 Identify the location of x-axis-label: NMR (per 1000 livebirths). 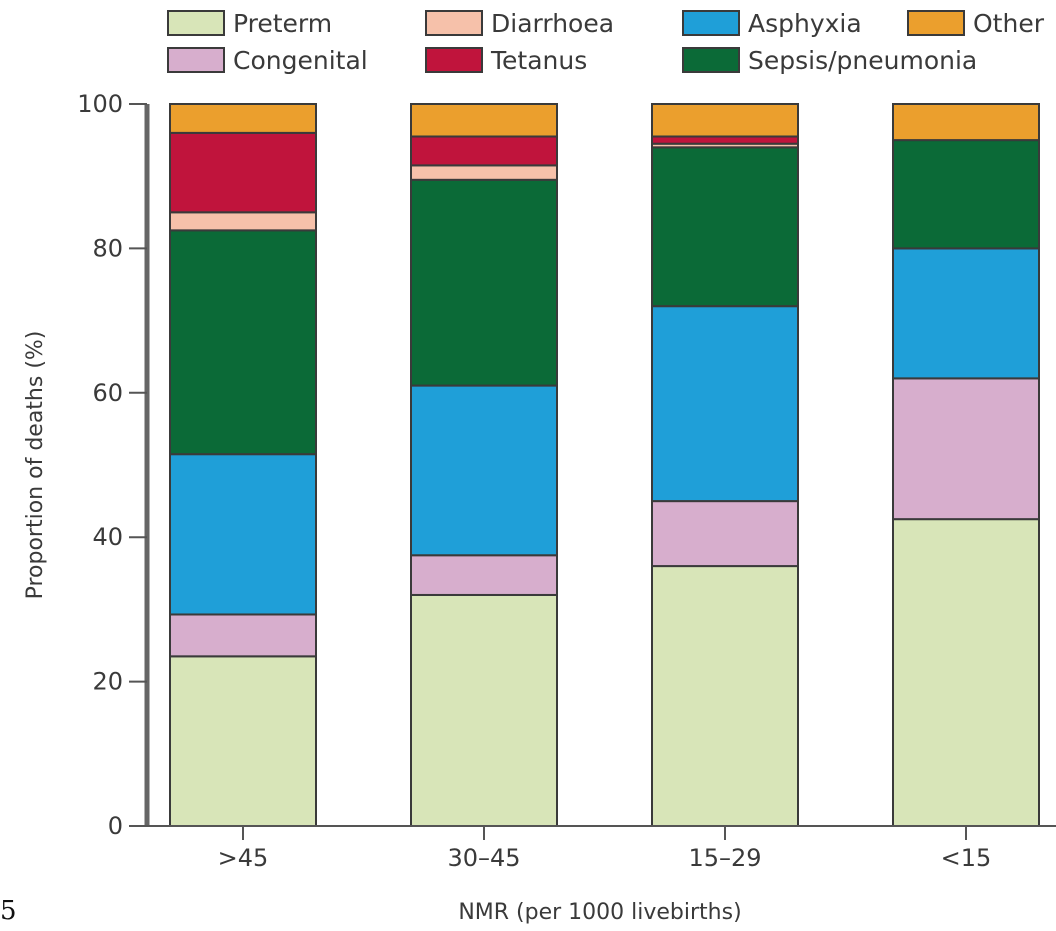
(599, 912).